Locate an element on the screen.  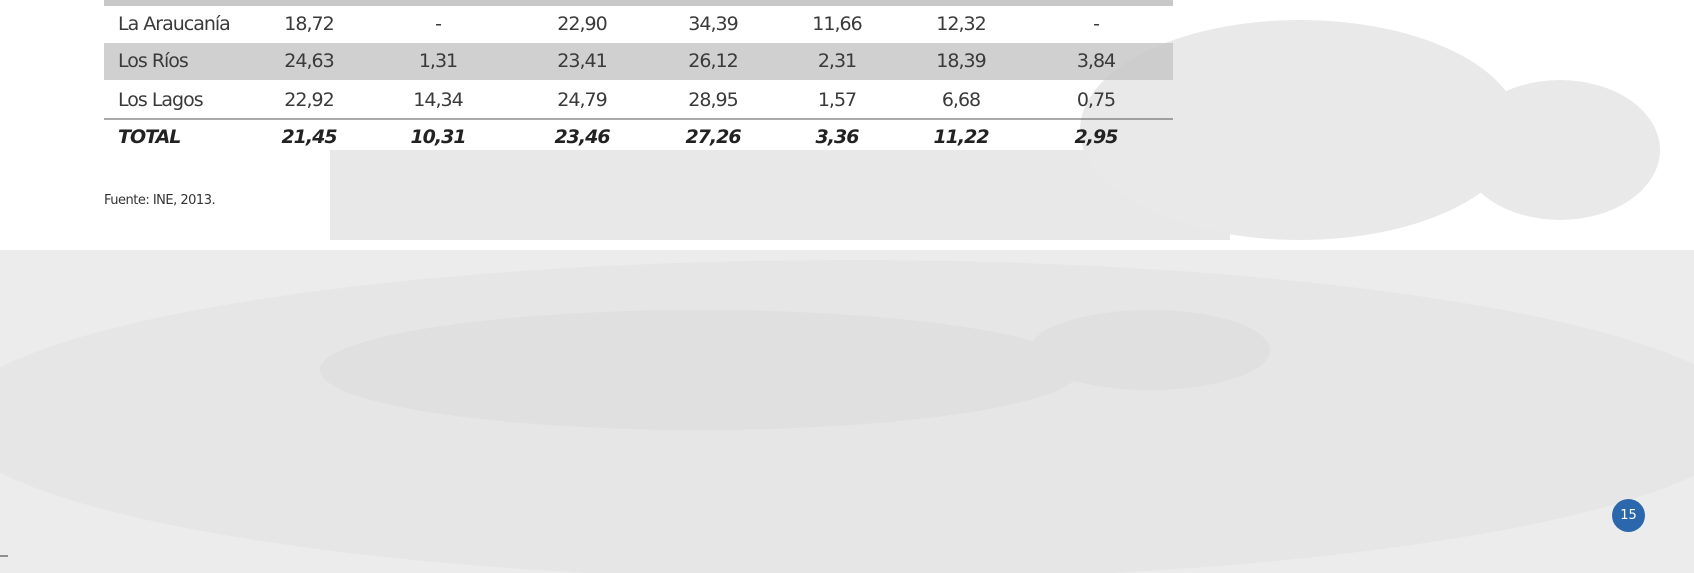
table-row: TOTAL 21,45 10,31 23,46 27,26 3,36 11,22 2,95 is located at coordinates (638, 137).